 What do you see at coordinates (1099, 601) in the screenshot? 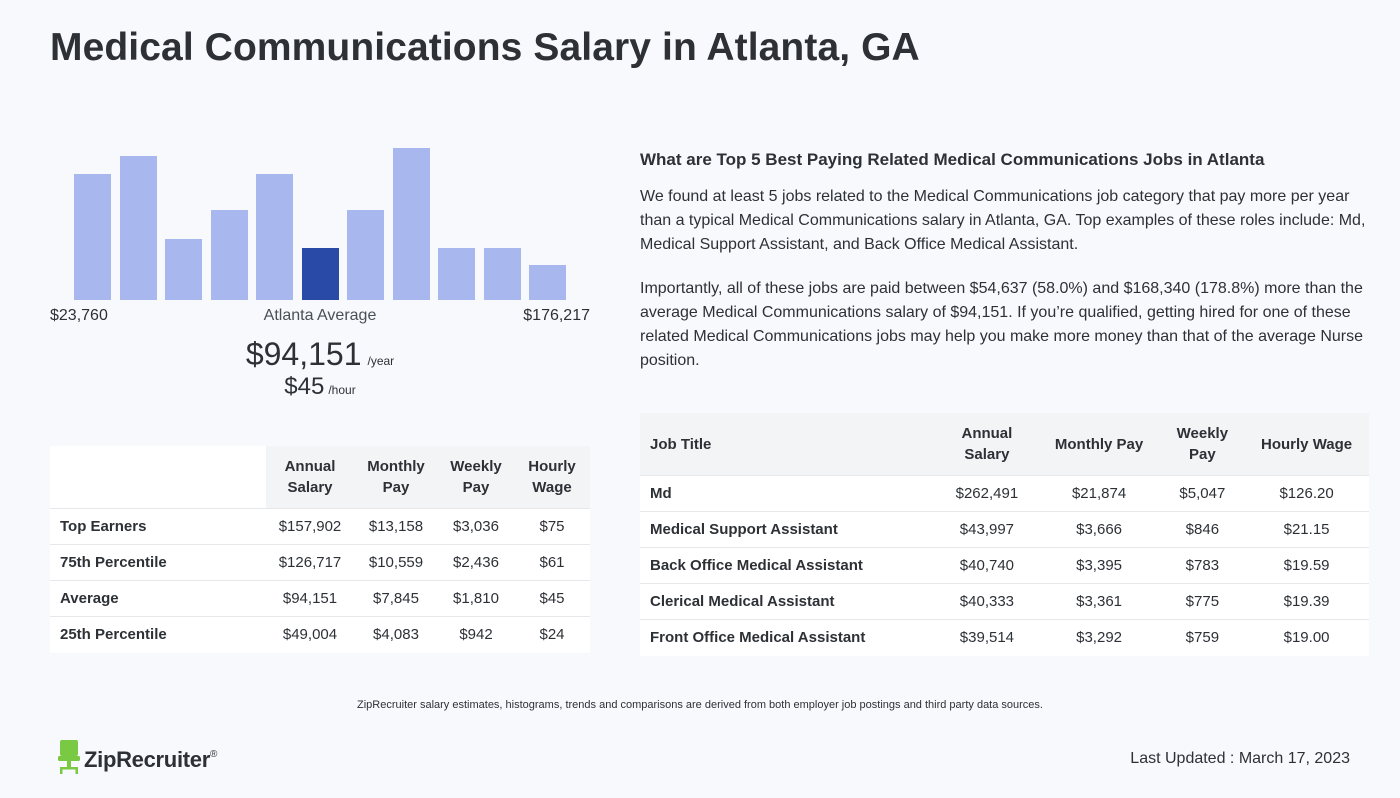
I see `monthly-cell: $3,361` at bounding box center [1099, 601].